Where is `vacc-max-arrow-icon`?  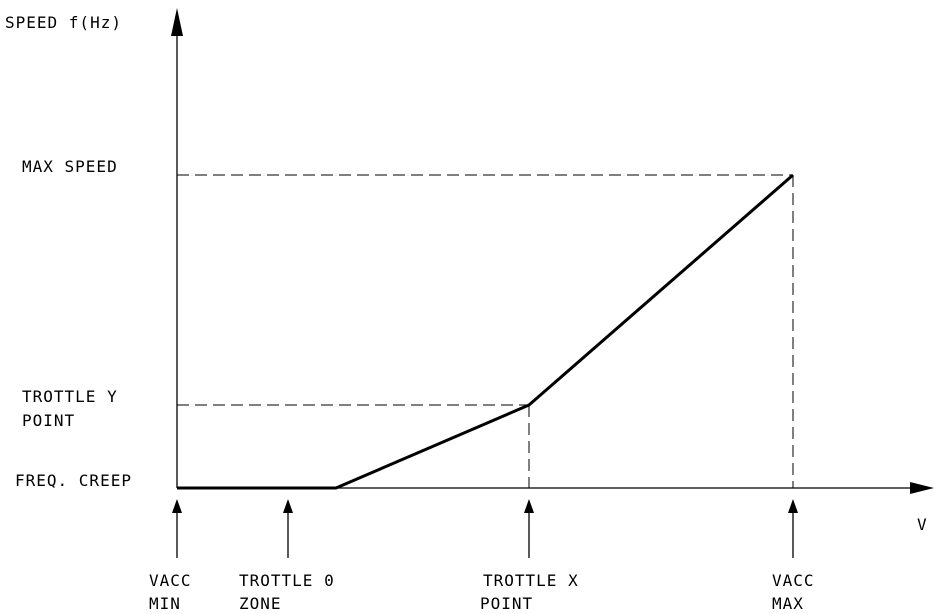
vacc-max-arrow-icon is located at coordinates (793, 506).